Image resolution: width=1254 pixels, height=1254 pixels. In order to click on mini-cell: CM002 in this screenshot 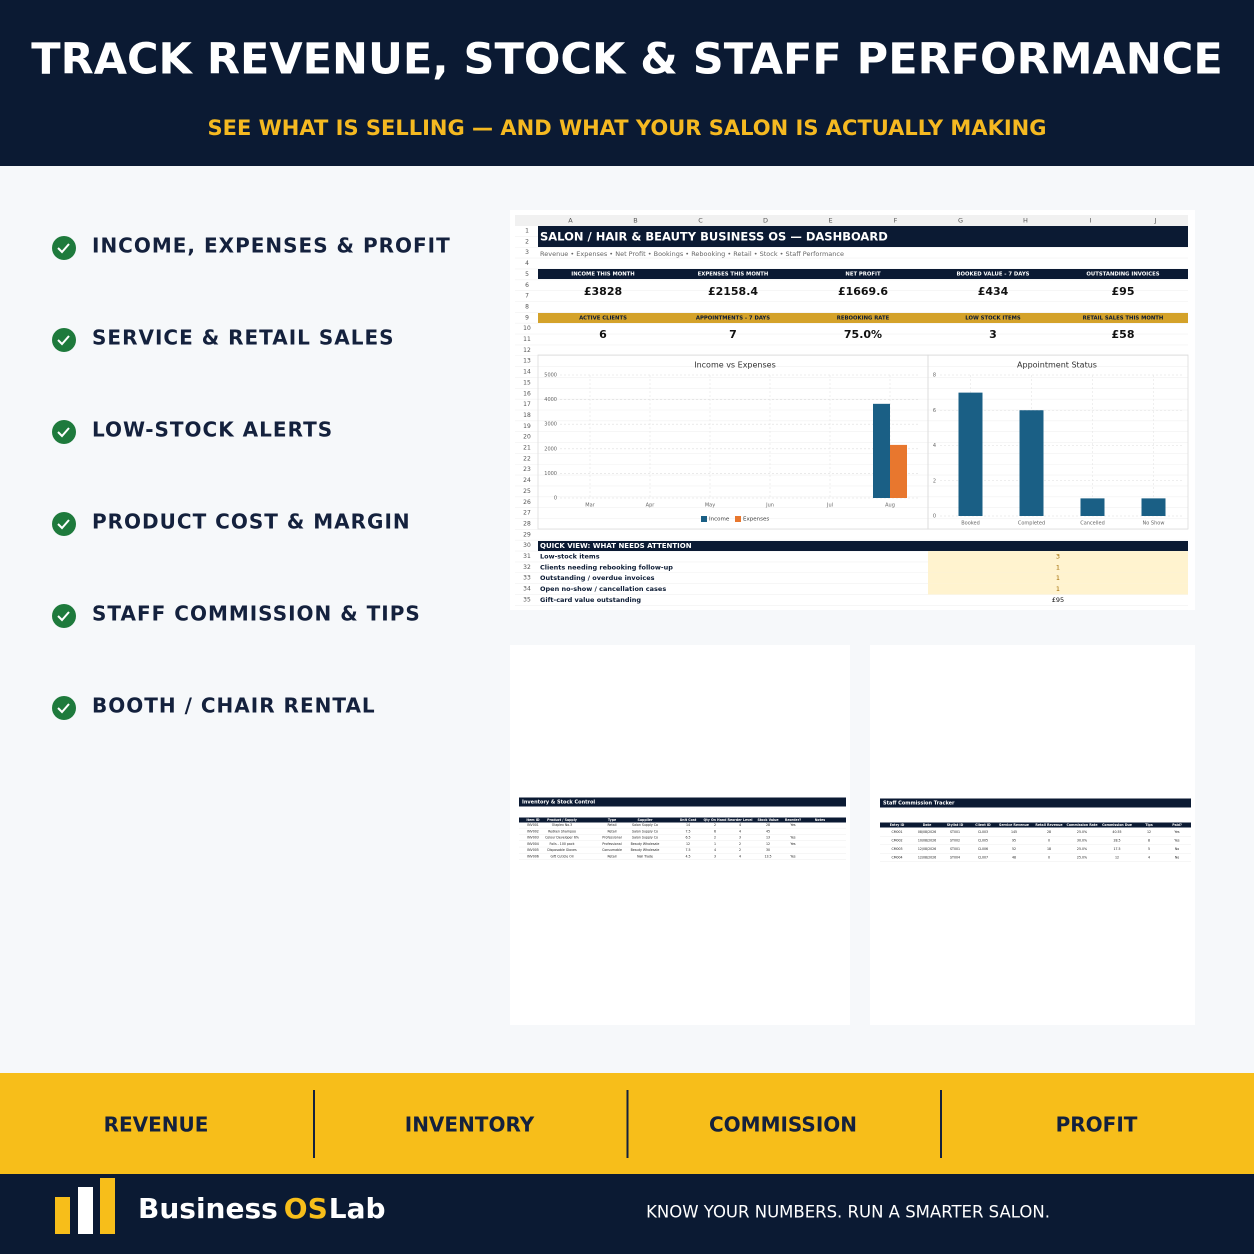, I will do `click(896, 841)`.